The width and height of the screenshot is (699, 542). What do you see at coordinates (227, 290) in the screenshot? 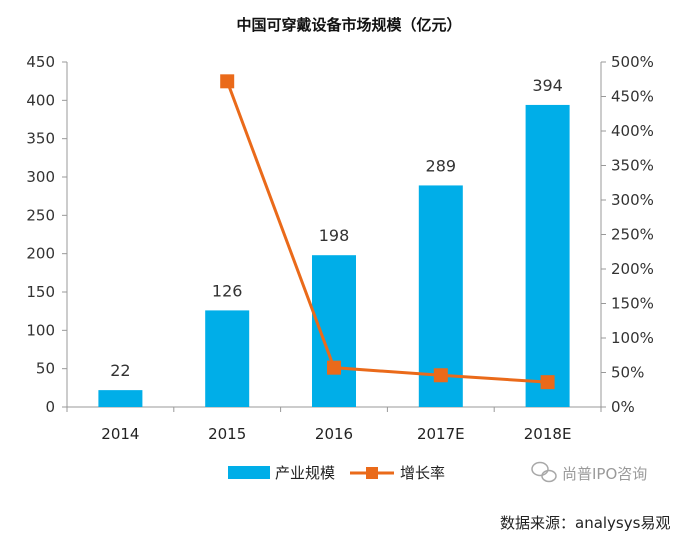
I see `bar-data-label: 126` at bounding box center [227, 290].